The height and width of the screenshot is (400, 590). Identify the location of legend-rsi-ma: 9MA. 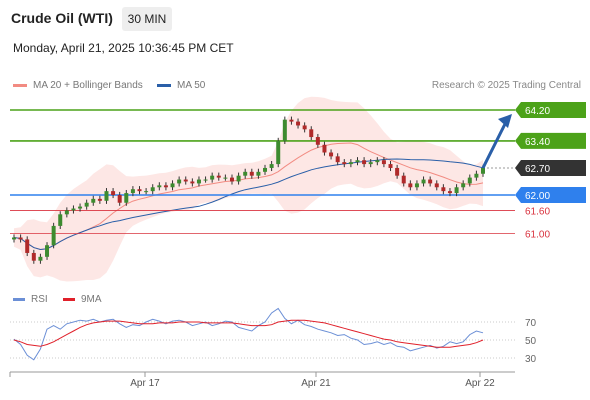
(82, 299).